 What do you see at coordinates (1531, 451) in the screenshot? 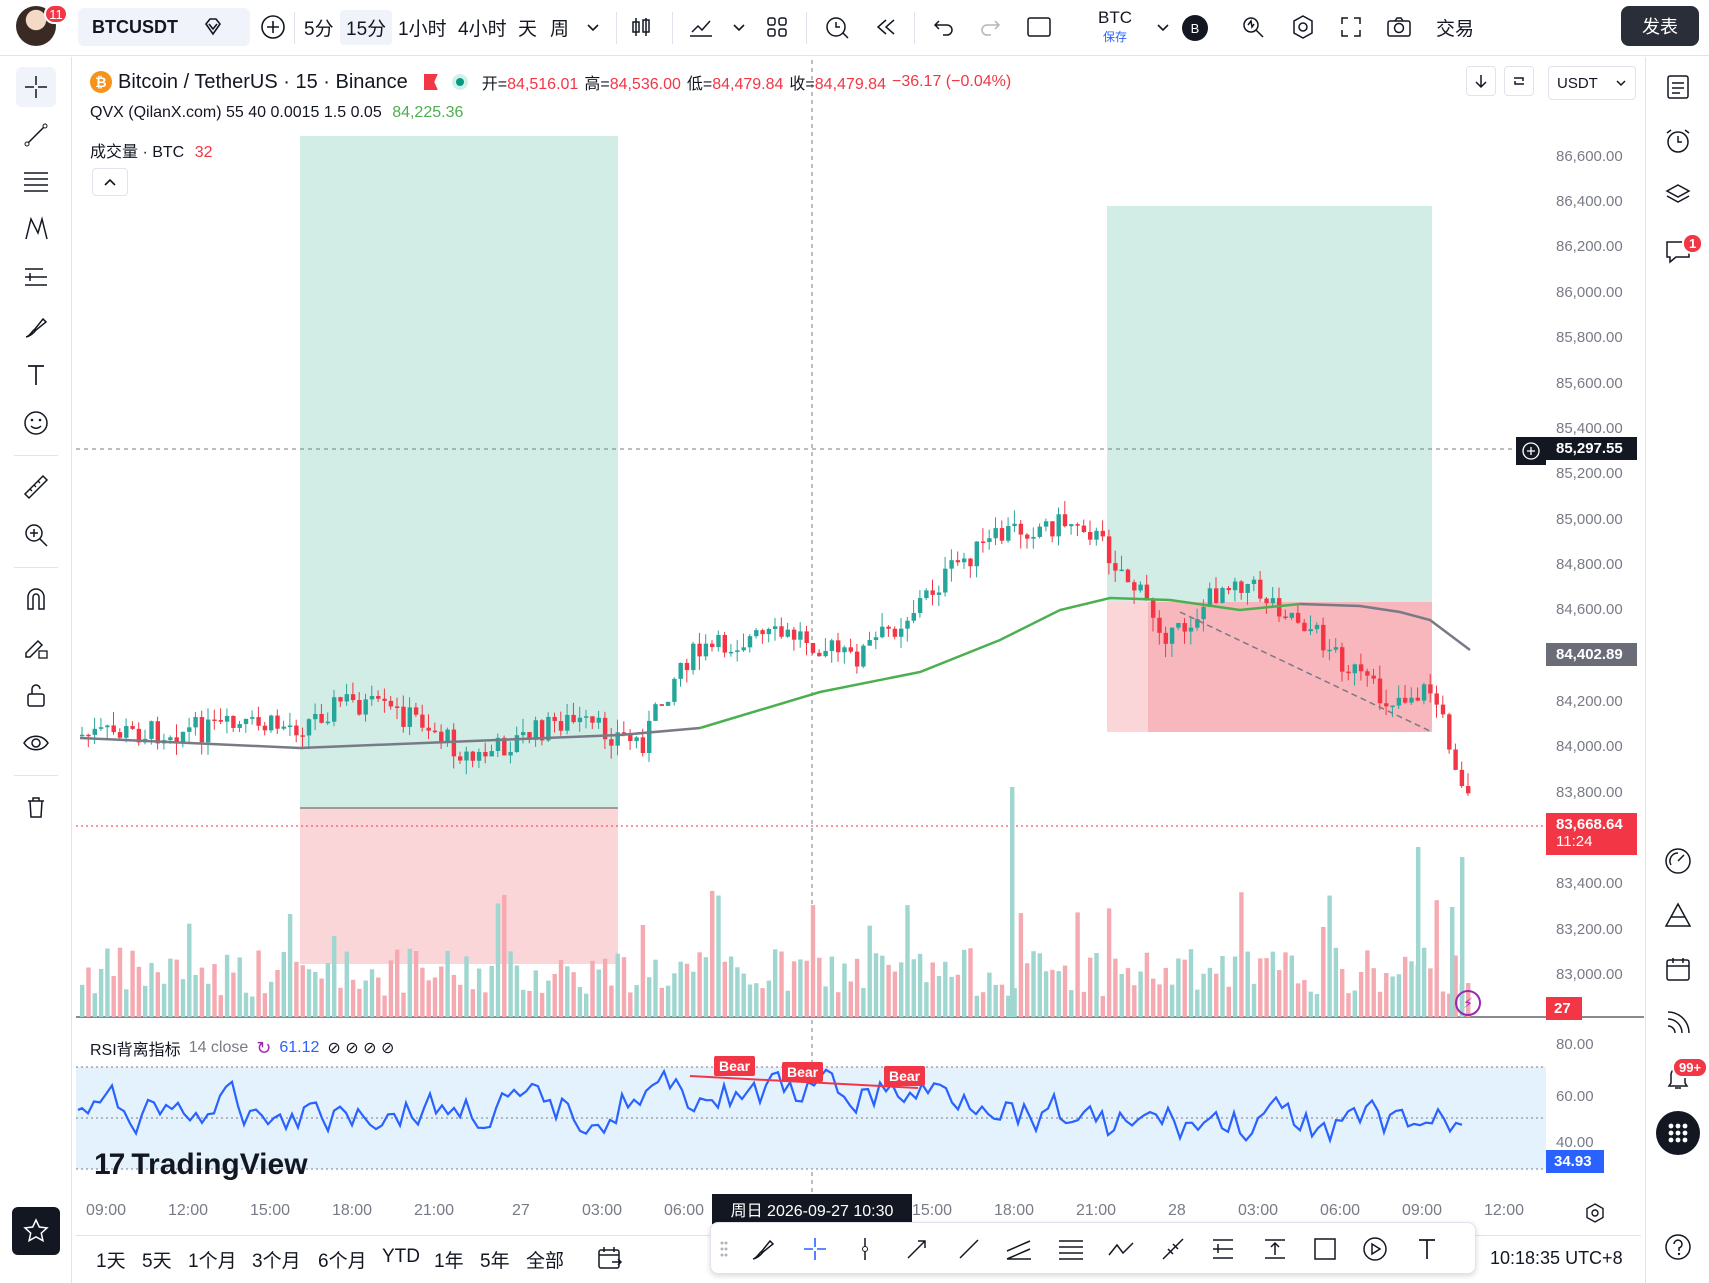
I see `add-alert-plus-icon` at bounding box center [1531, 451].